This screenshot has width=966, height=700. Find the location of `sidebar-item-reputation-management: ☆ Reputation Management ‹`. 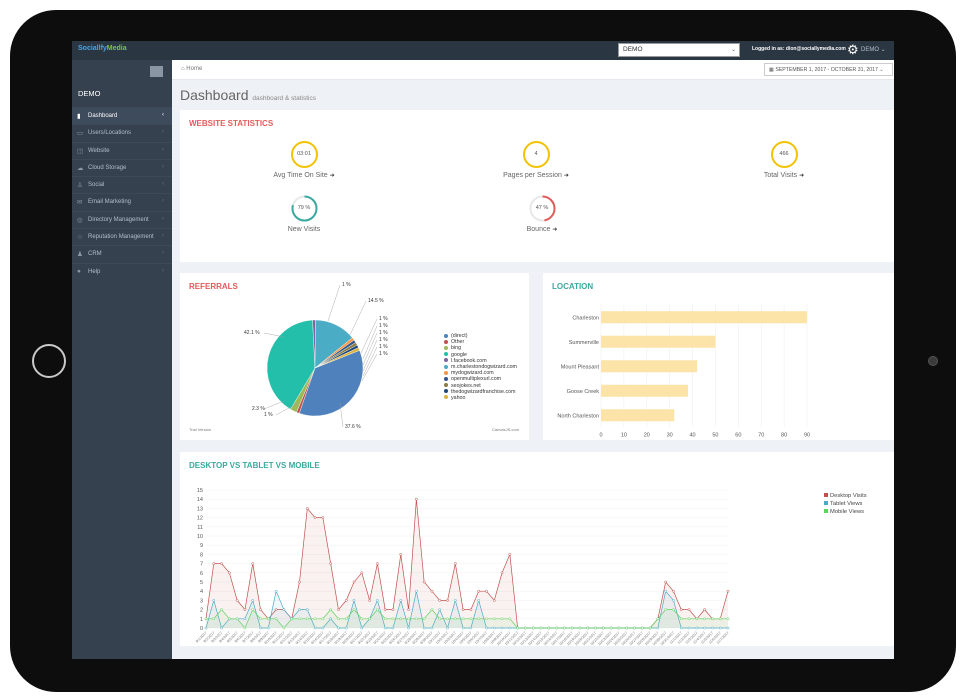

sidebar-item-reputation-management: ☆ Reputation Management ‹ is located at coordinates (122, 236).